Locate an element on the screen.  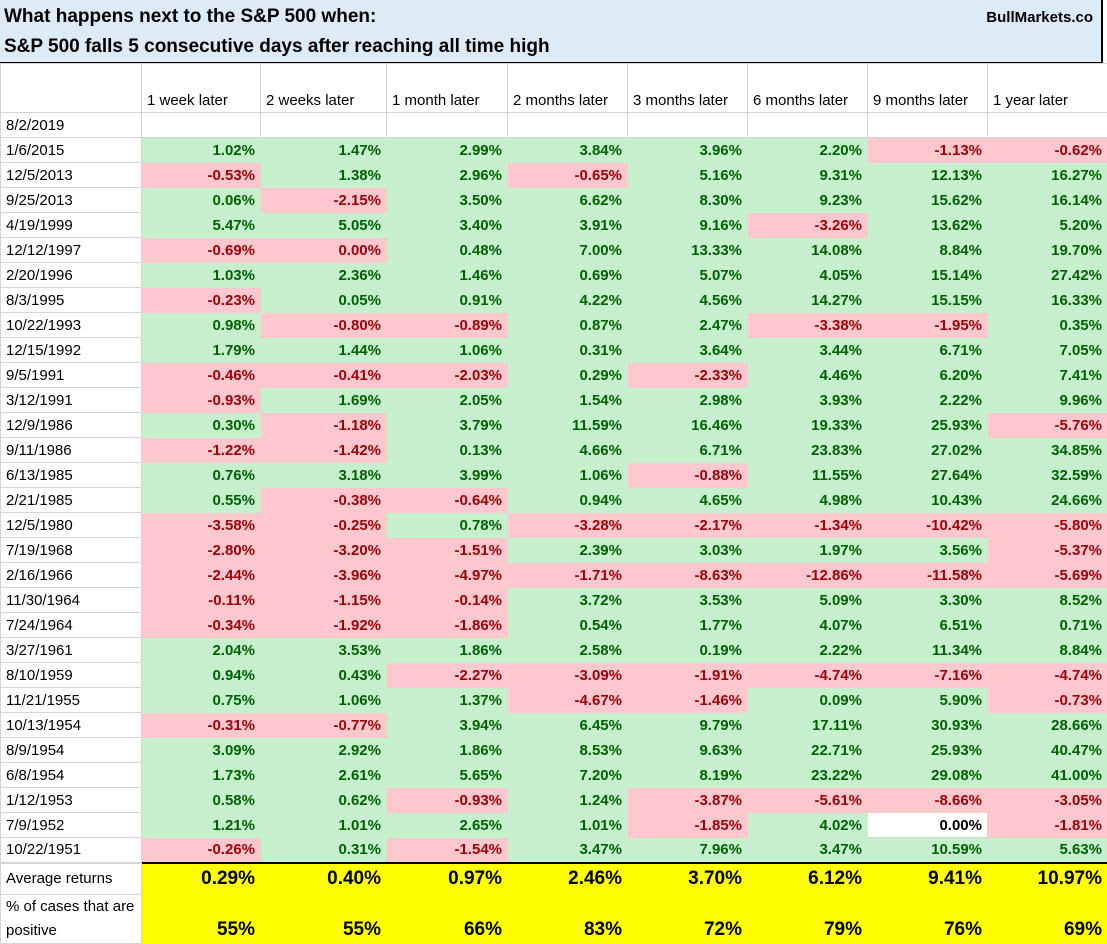
return-cell: -0.46% is located at coordinates (201, 375).